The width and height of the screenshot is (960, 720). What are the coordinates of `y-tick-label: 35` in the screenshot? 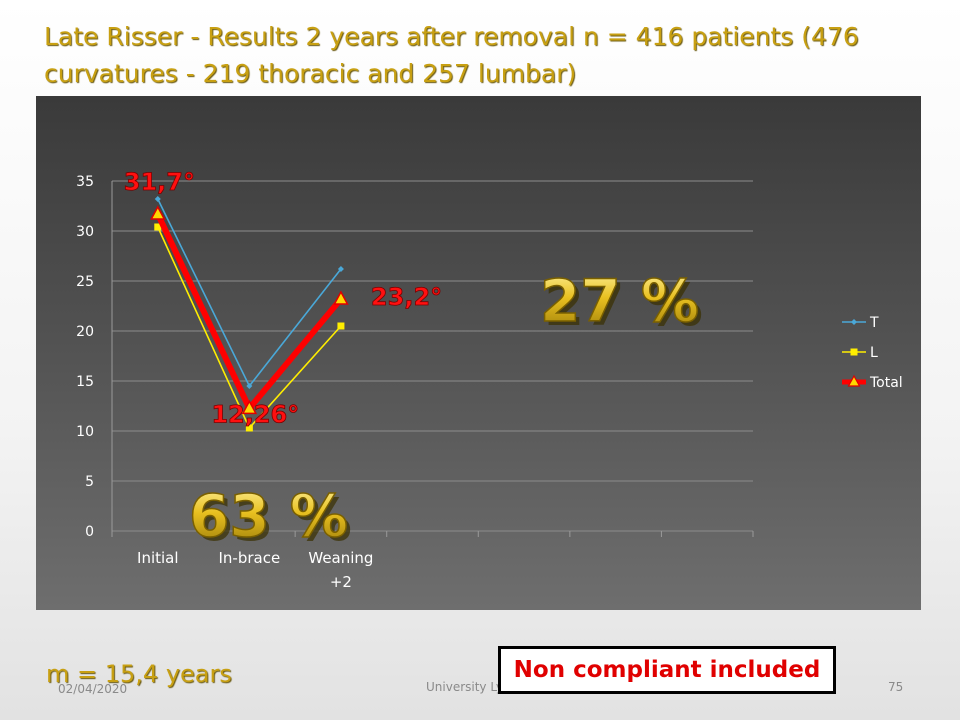 It's located at (85, 182).